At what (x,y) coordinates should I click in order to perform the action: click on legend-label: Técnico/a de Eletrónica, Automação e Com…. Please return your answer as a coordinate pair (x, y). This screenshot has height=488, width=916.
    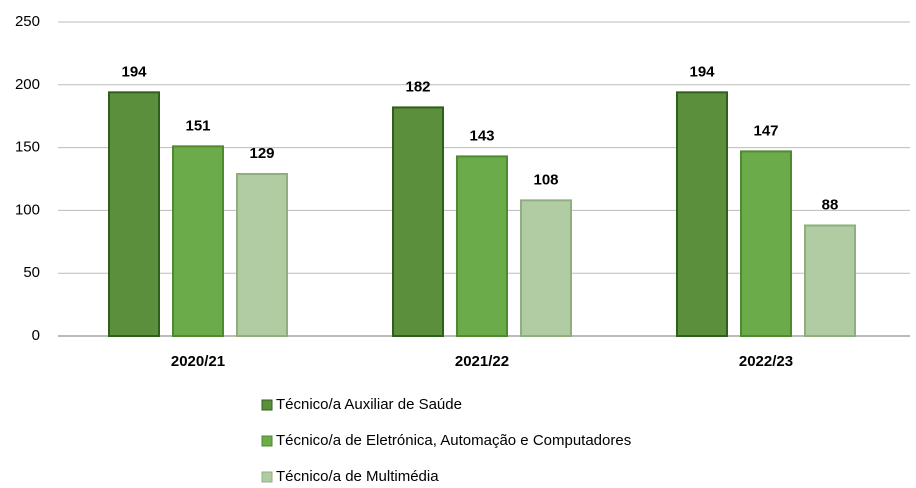
    Looking at the image, I should click on (453, 440).